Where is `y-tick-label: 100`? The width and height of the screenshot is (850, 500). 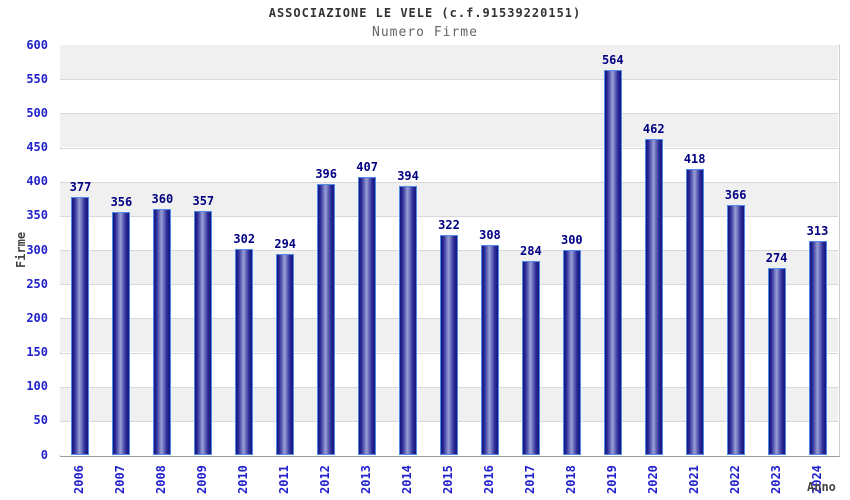 y-tick-label: 100 is located at coordinates (37, 386).